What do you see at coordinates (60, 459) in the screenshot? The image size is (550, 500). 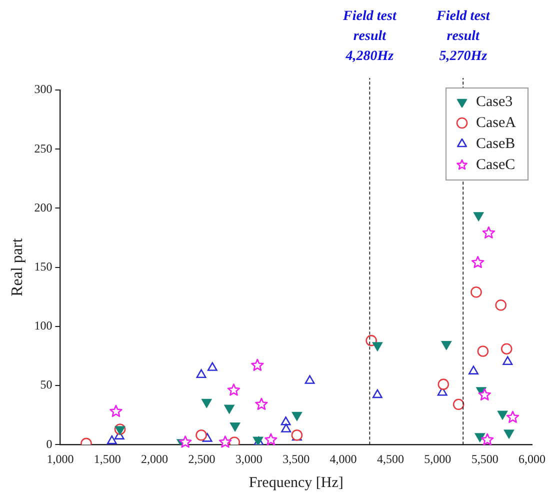 I see `x-tick-label: 1,000` at bounding box center [60, 459].